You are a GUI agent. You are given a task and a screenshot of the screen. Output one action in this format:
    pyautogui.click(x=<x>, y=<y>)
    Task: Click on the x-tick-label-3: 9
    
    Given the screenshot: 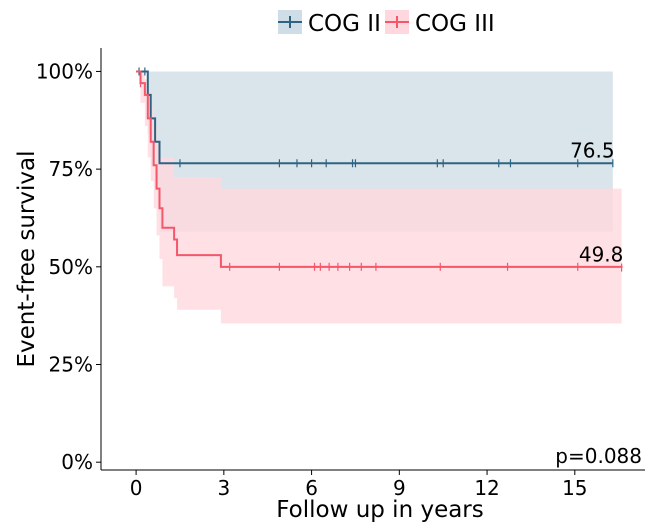 What is the action you would take?
    pyautogui.click(x=399, y=488)
    